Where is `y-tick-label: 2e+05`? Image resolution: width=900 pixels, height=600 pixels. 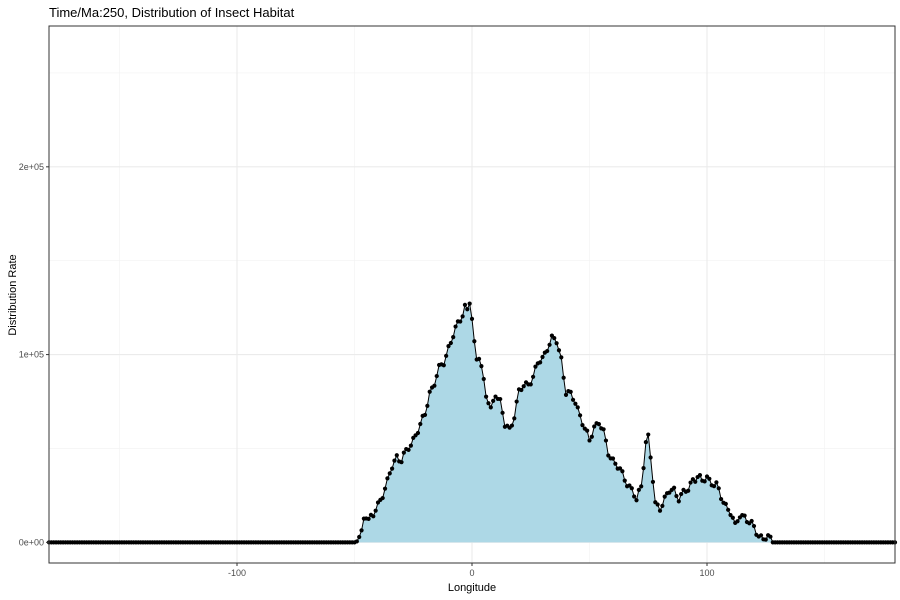 y-tick-label: 2e+05 is located at coordinates (31, 167).